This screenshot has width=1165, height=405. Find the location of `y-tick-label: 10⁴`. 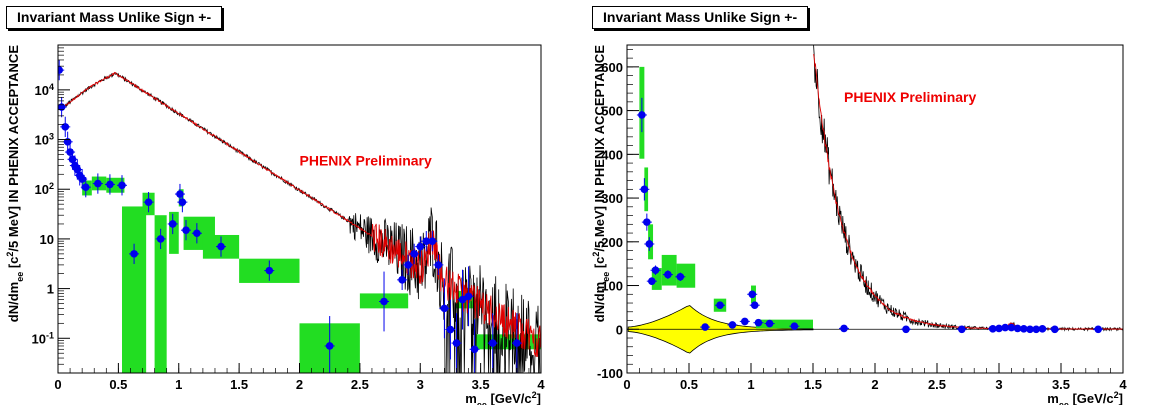

y-tick-label: 10⁴ is located at coordinates (44, 90).